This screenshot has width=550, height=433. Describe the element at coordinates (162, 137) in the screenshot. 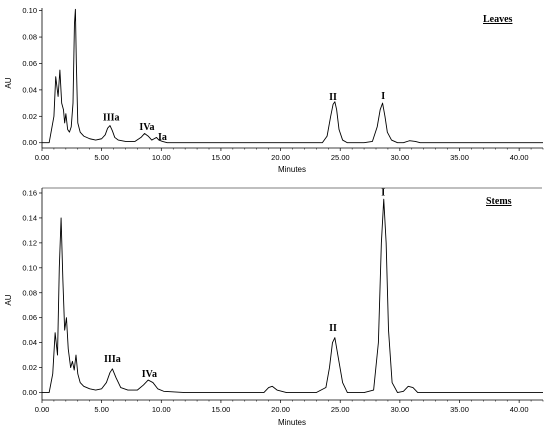

I see `peak-label: Ia` at that location.